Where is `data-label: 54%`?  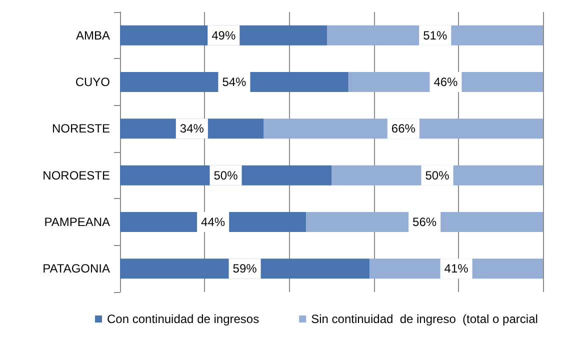 data-label: 54% is located at coordinates (234, 82).